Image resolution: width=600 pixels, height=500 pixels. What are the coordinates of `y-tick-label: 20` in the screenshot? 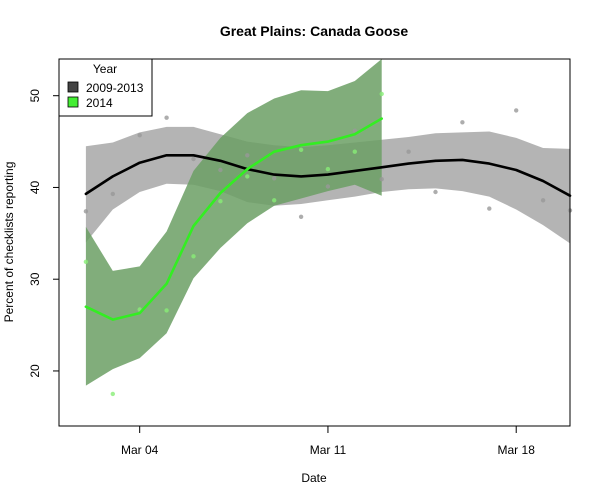 It's located at (35, 371).